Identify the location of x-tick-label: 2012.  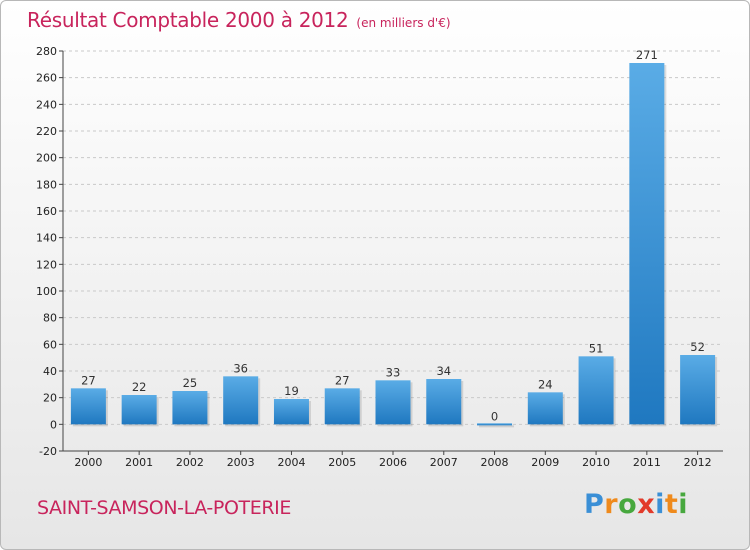
(698, 462).